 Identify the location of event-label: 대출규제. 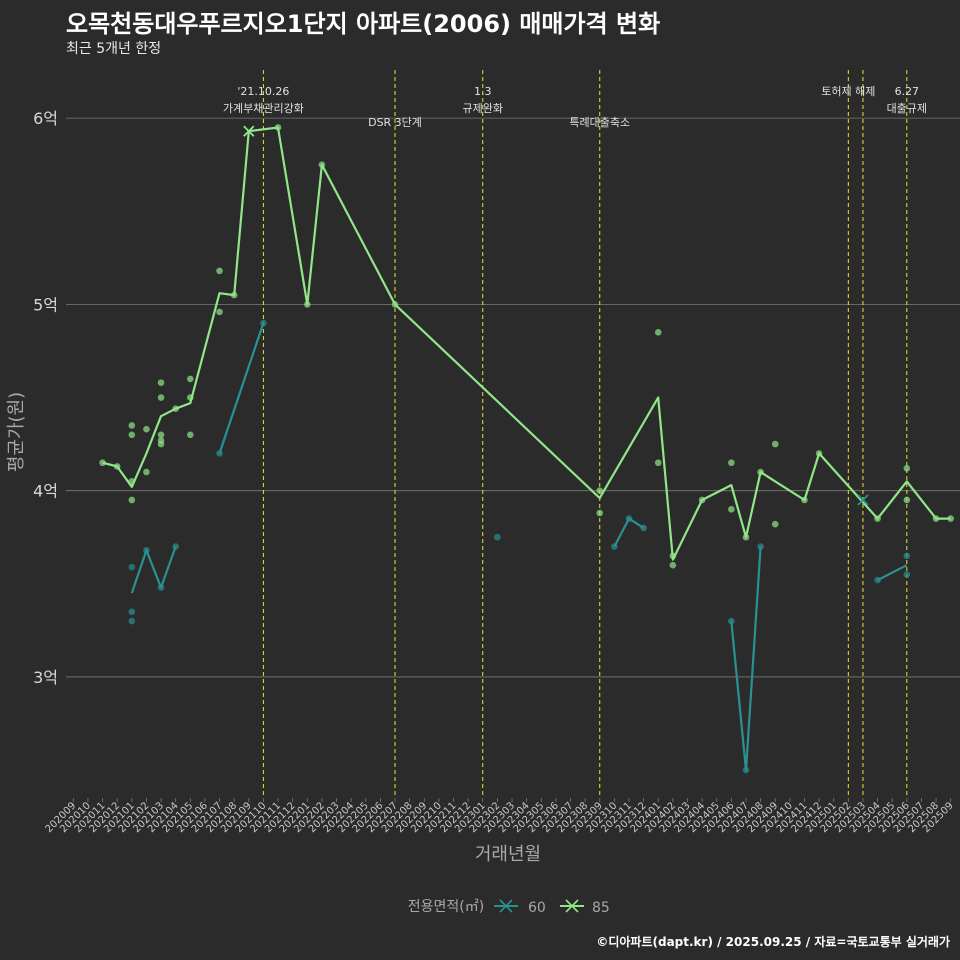
(907, 108).